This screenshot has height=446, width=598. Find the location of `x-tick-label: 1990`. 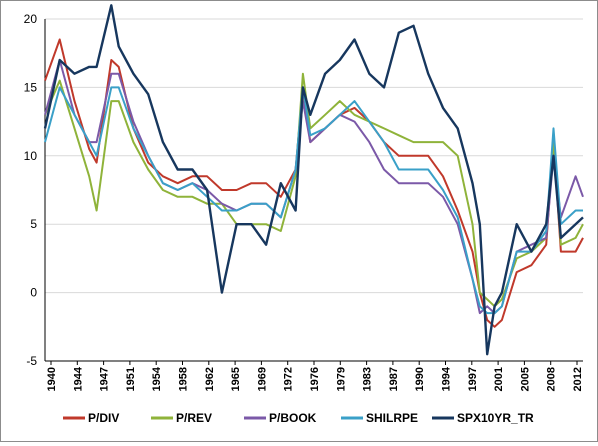

x-tick-label: 1990 is located at coordinates (420, 379).